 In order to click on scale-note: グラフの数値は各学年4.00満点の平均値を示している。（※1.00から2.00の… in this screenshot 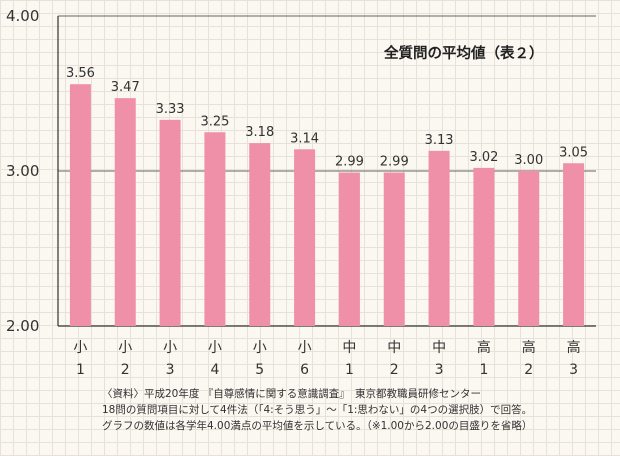, I will do `click(317, 426)`.